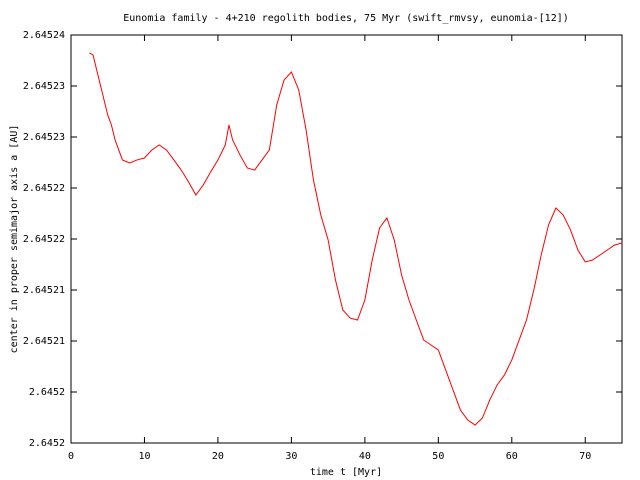 This screenshot has height=480, width=640. Describe the element at coordinates (14, 239) in the screenshot. I see `y-axis-label: center in proper semimajor axis a [AU]` at that location.